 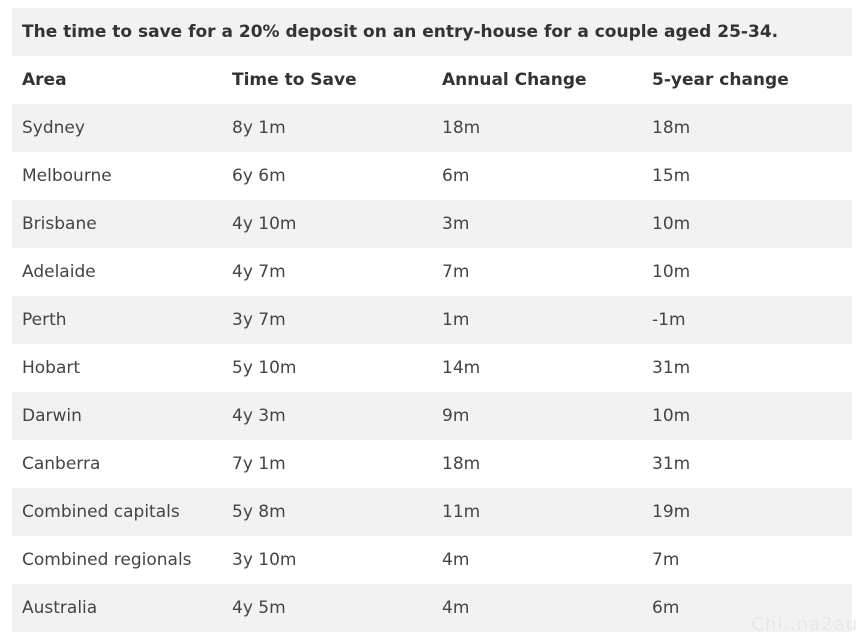 I want to click on cell-time-to-save: 6y 6m, so click(x=327, y=176).